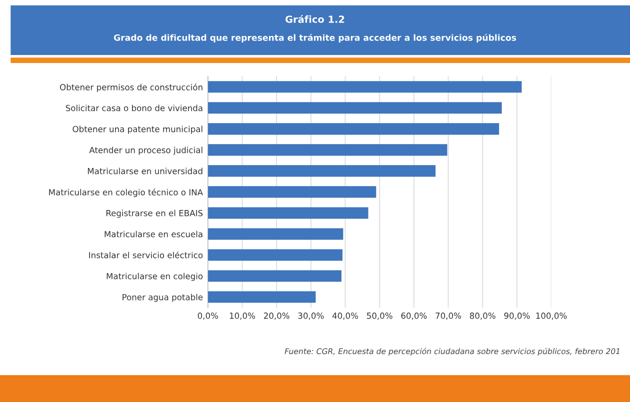 The height and width of the screenshot is (402, 630). What do you see at coordinates (145, 150) in the screenshot?
I see `y-tick-label: Atender un proceso judicial` at bounding box center [145, 150].